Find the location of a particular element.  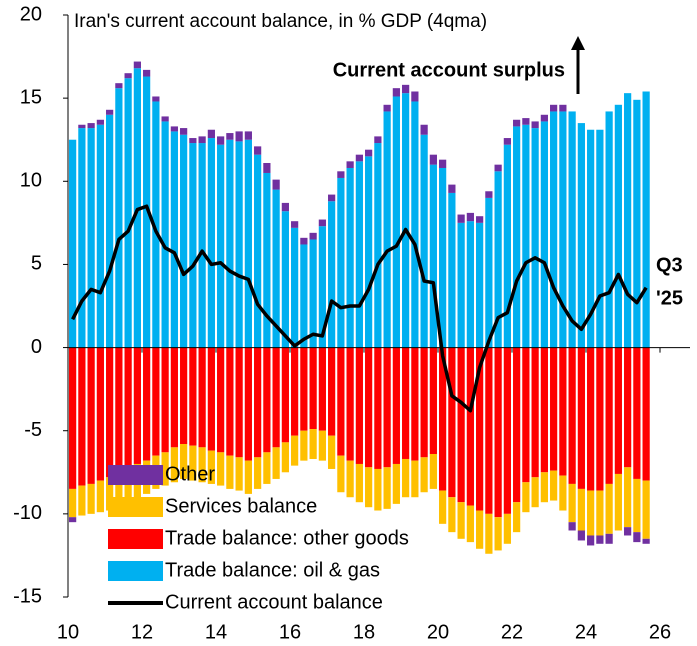

x-tick-label: 12 is located at coordinates (142, 632).